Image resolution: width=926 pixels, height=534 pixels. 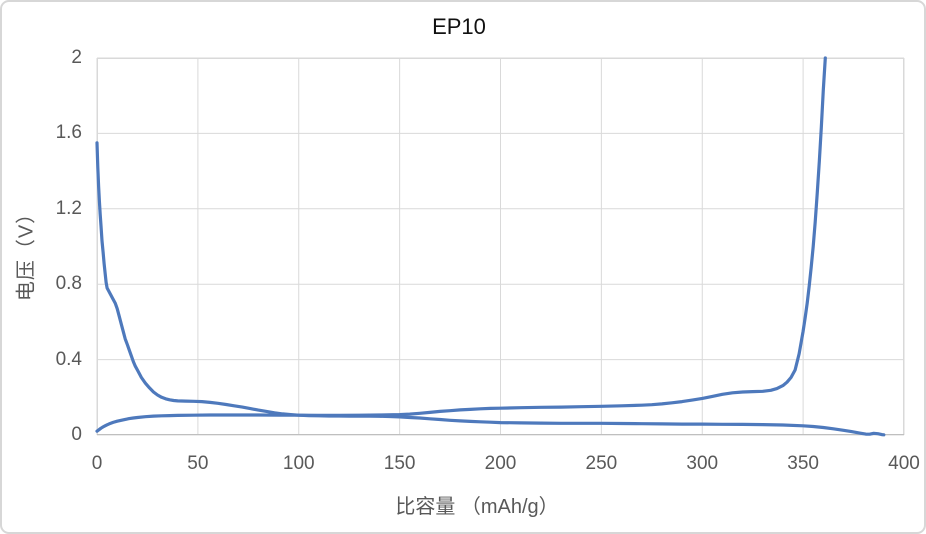 I want to click on chart-title: EP10, so click(x=459, y=26).